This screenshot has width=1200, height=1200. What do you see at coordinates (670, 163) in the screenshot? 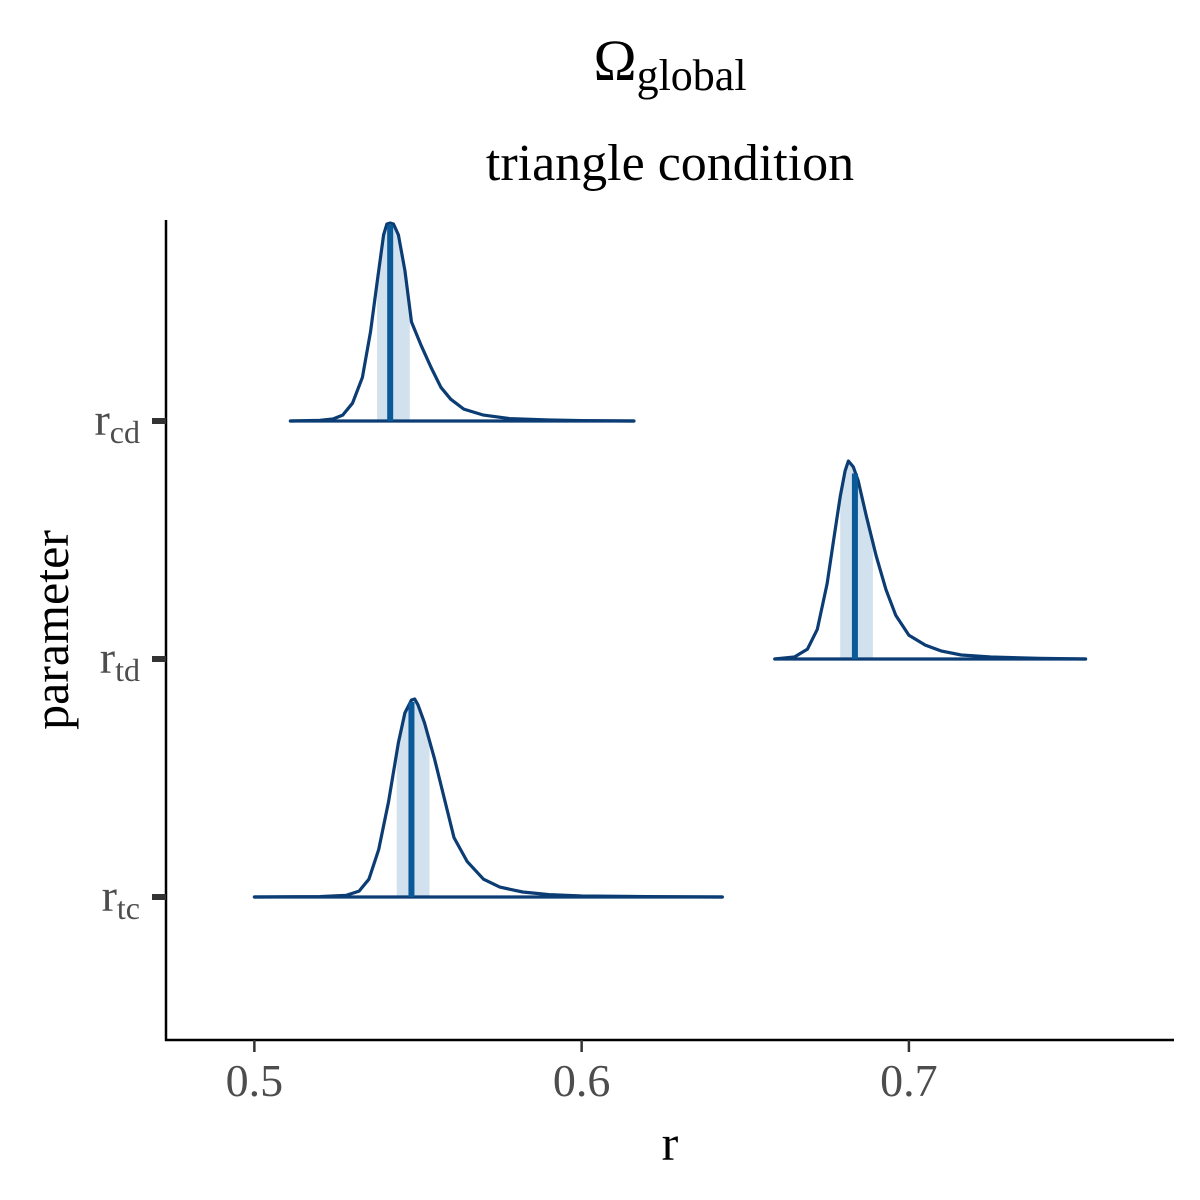
I see `chart-subtitle: triangle condition` at bounding box center [670, 163].